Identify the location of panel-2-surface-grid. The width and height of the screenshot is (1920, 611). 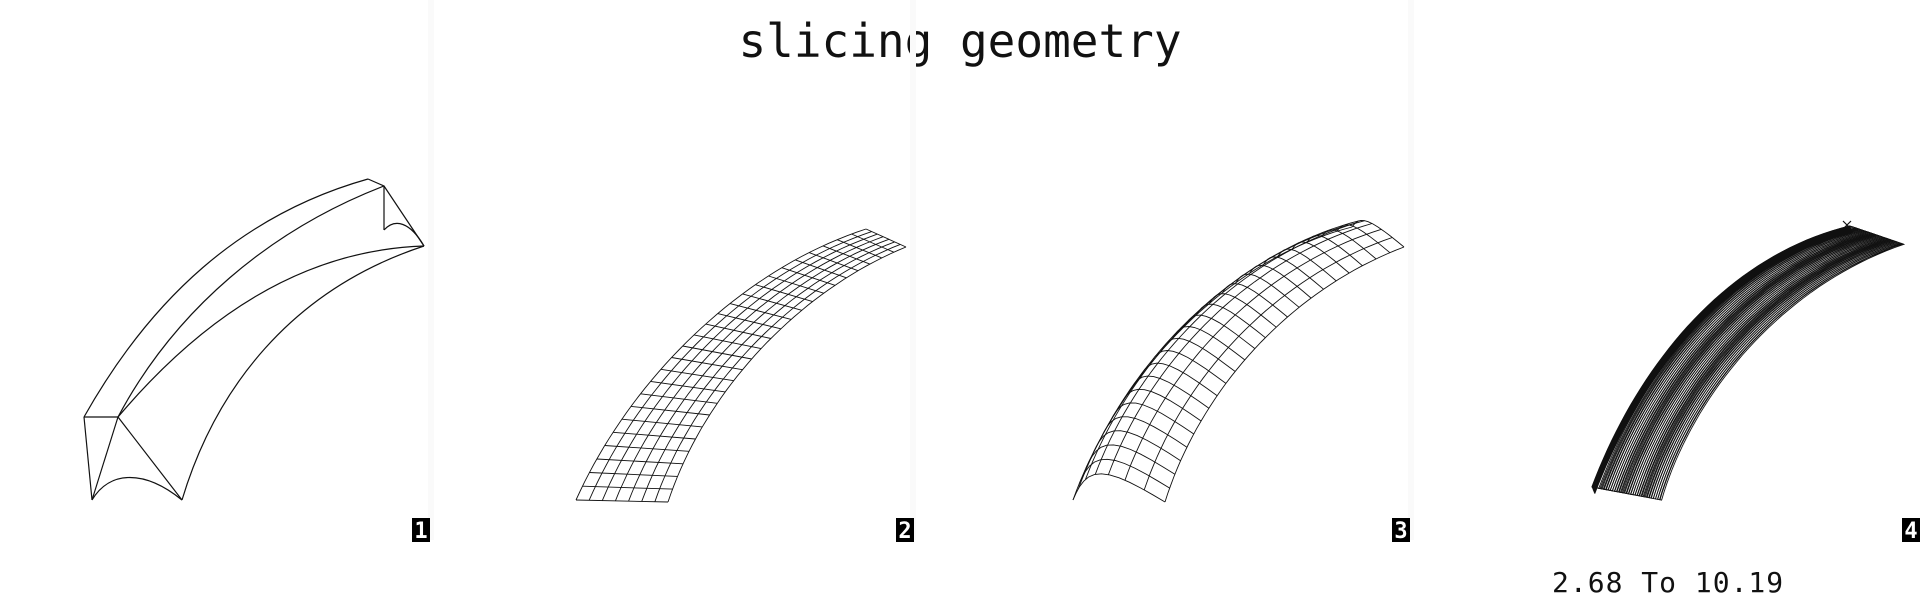
(741, 365).